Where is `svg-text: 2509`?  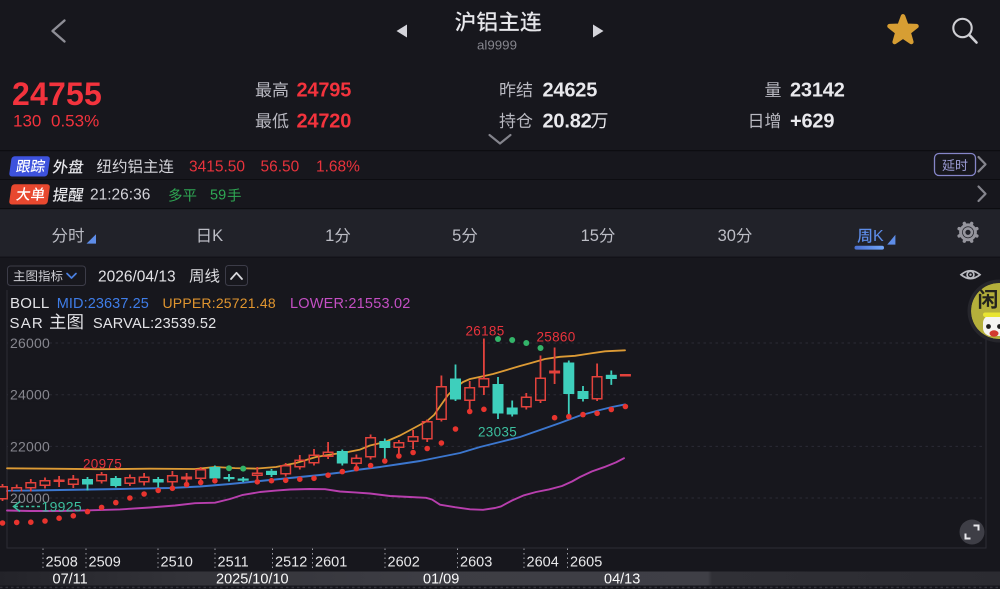
svg-text: 2509 is located at coordinates (105, 563).